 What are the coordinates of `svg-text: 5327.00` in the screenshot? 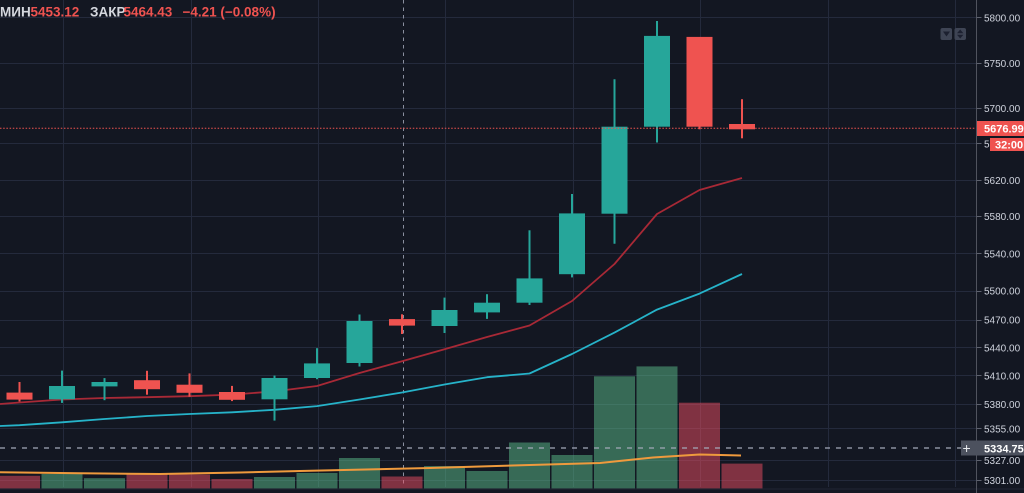 It's located at (1002, 461).